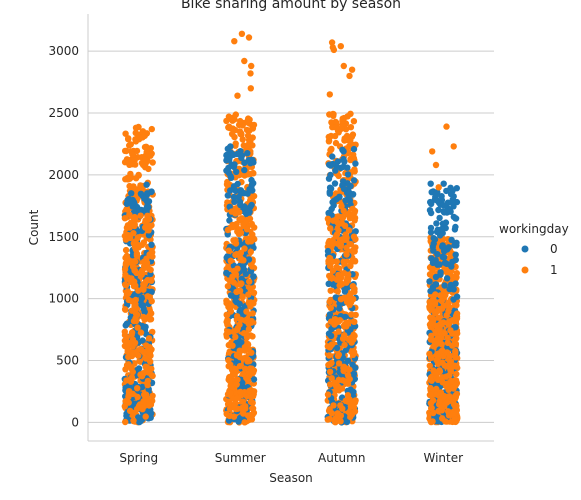 The image size is (581, 500). What do you see at coordinates (75, 422) in the screenshot?
I see `y-tick-label: 0` at bounding box center [75, 422].